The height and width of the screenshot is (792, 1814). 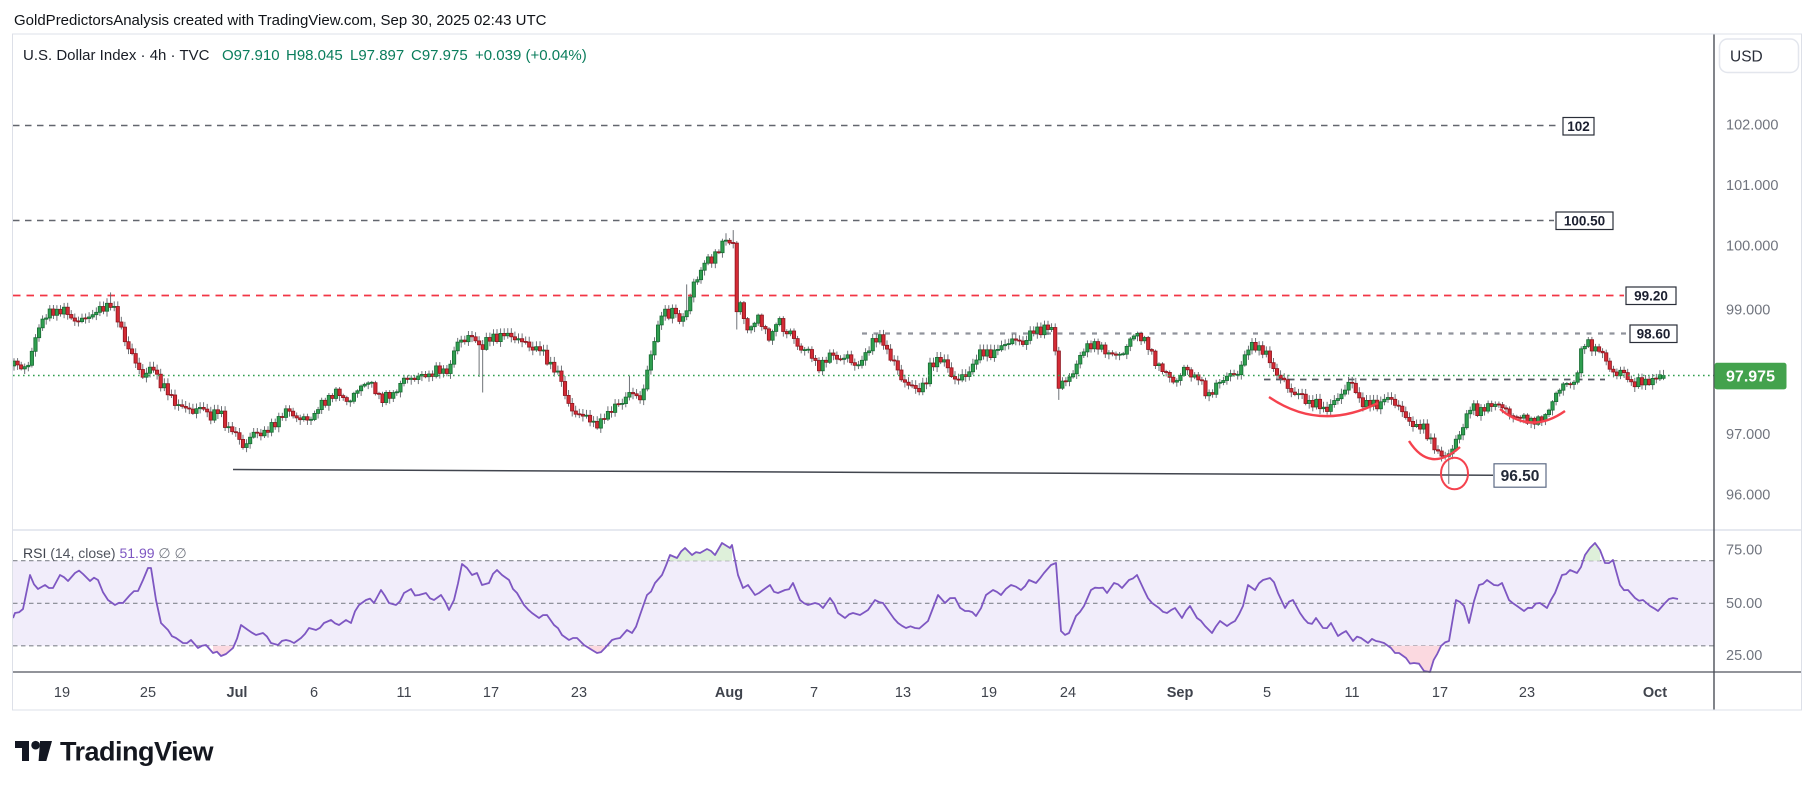 What do you see at coordinates (1584, 221) in the screenshot?
I see `svg-text: 100.50` at bounding box center [1584, 221].